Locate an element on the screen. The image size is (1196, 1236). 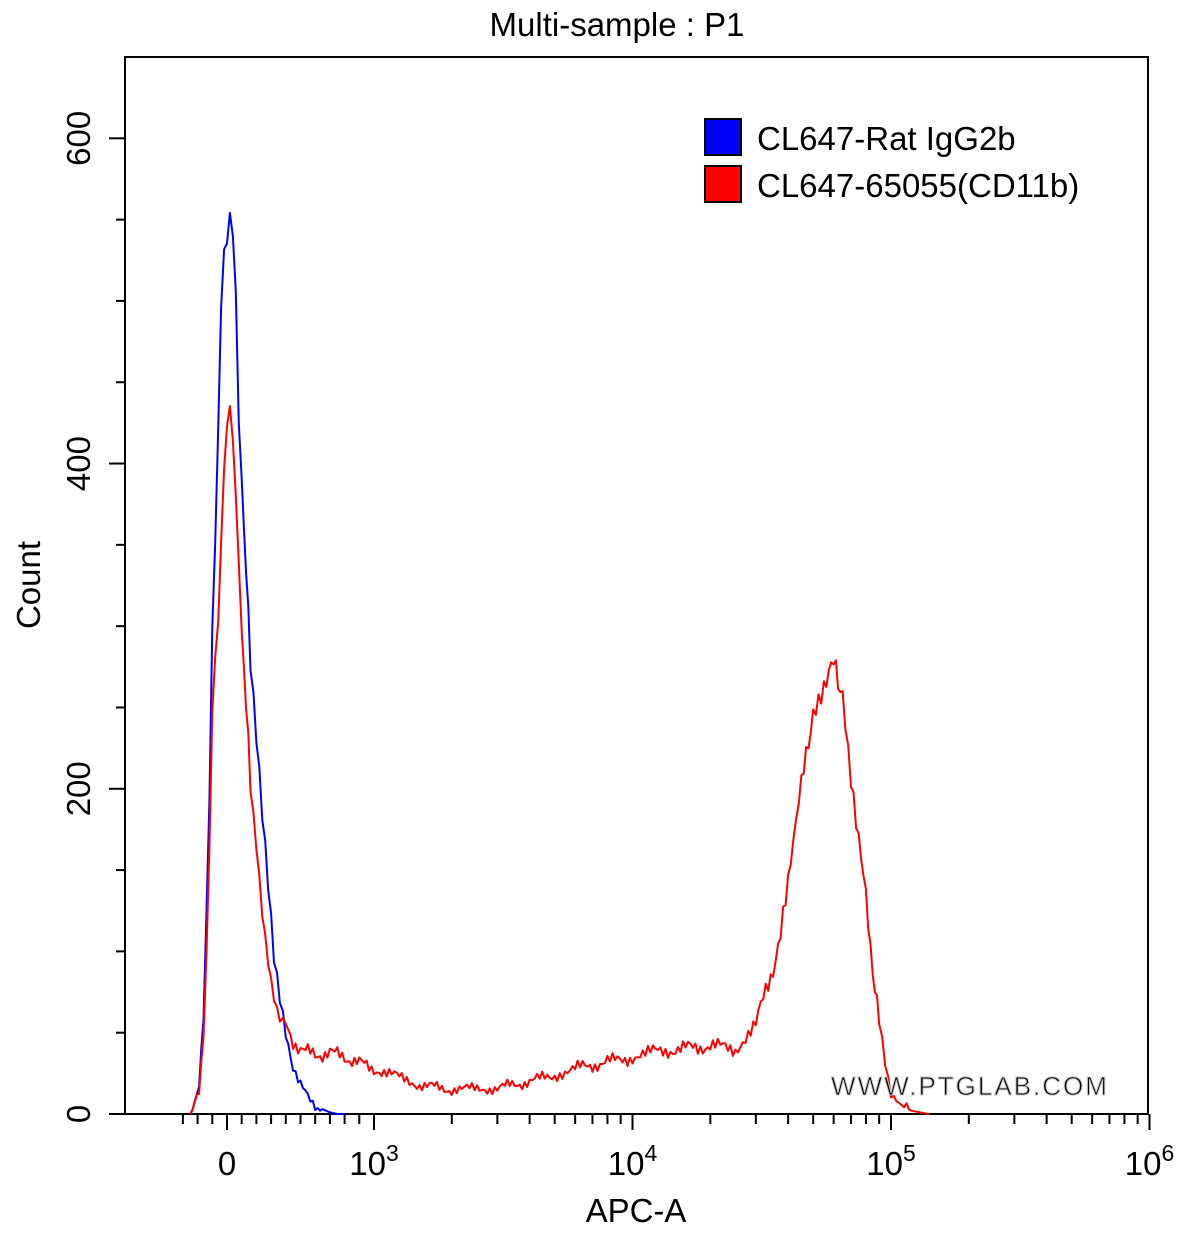
x-axis: 0 10³ 10⁴ 10⁵ 10⁶ is located at coordinates (678, 1148).